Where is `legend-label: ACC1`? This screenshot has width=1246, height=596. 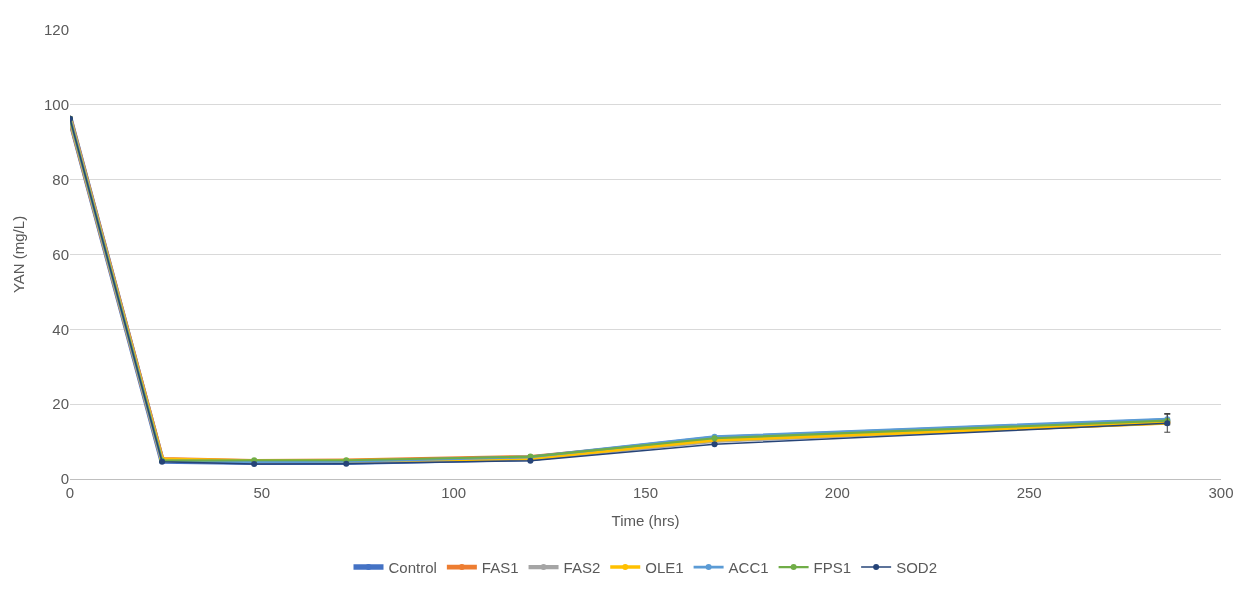
legend-label: ACC1 is located at coordinates (748, 567).